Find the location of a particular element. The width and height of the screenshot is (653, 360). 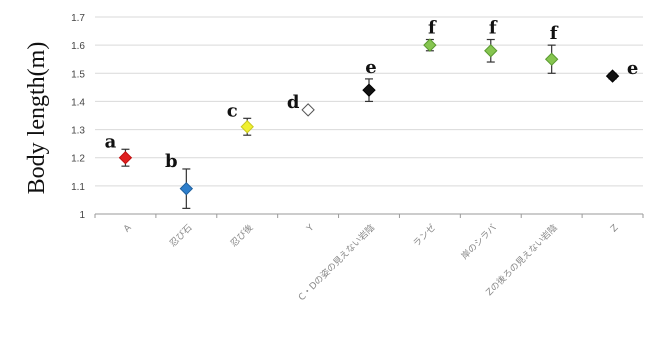

category-label: C・Dの姿の見えない岩陰 is located at coordinates (336, 262).